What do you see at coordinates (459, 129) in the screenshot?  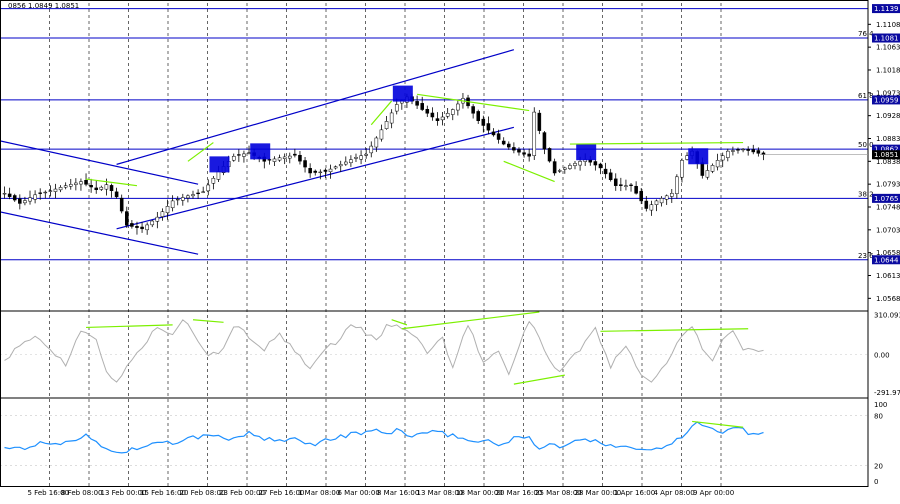 I see `pattern-markers` at bounding box center [459, 129].